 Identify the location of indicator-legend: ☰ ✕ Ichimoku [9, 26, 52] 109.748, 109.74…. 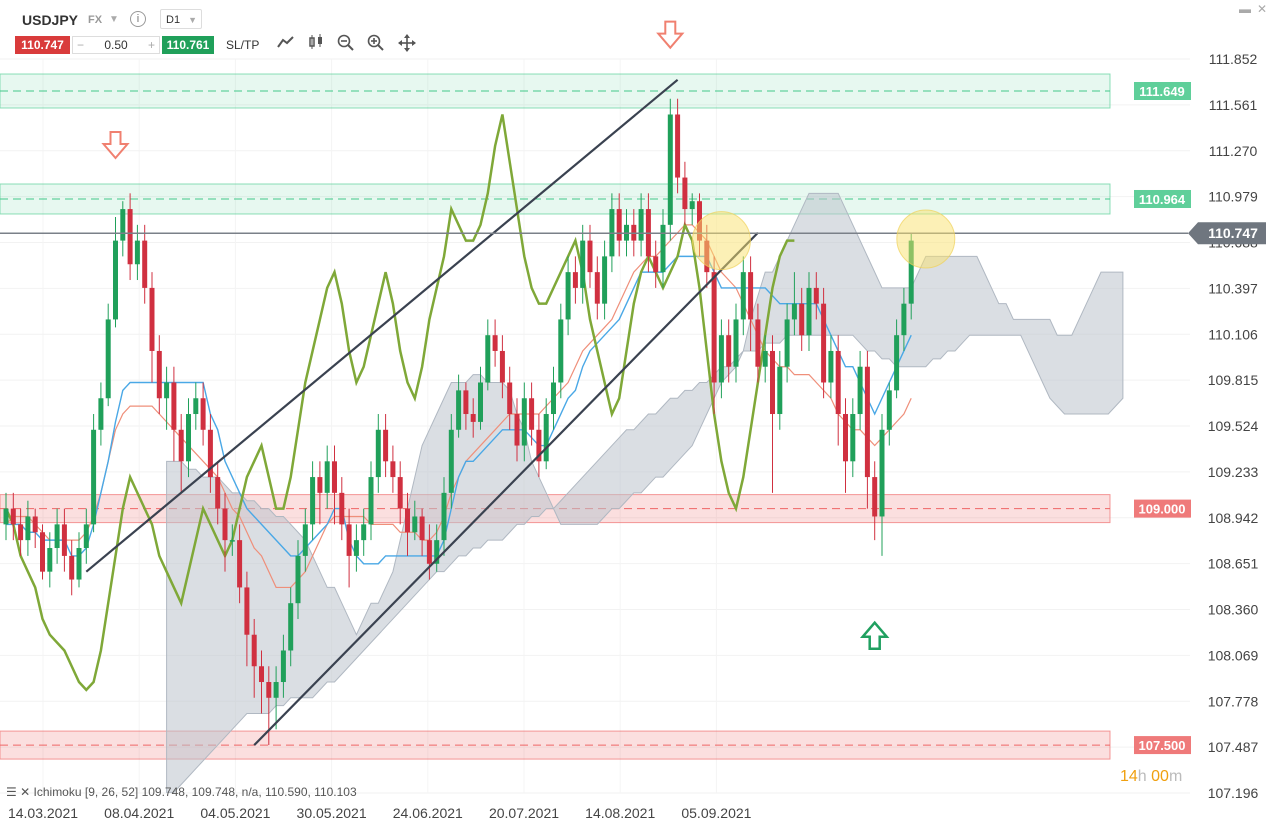
(181, 792).